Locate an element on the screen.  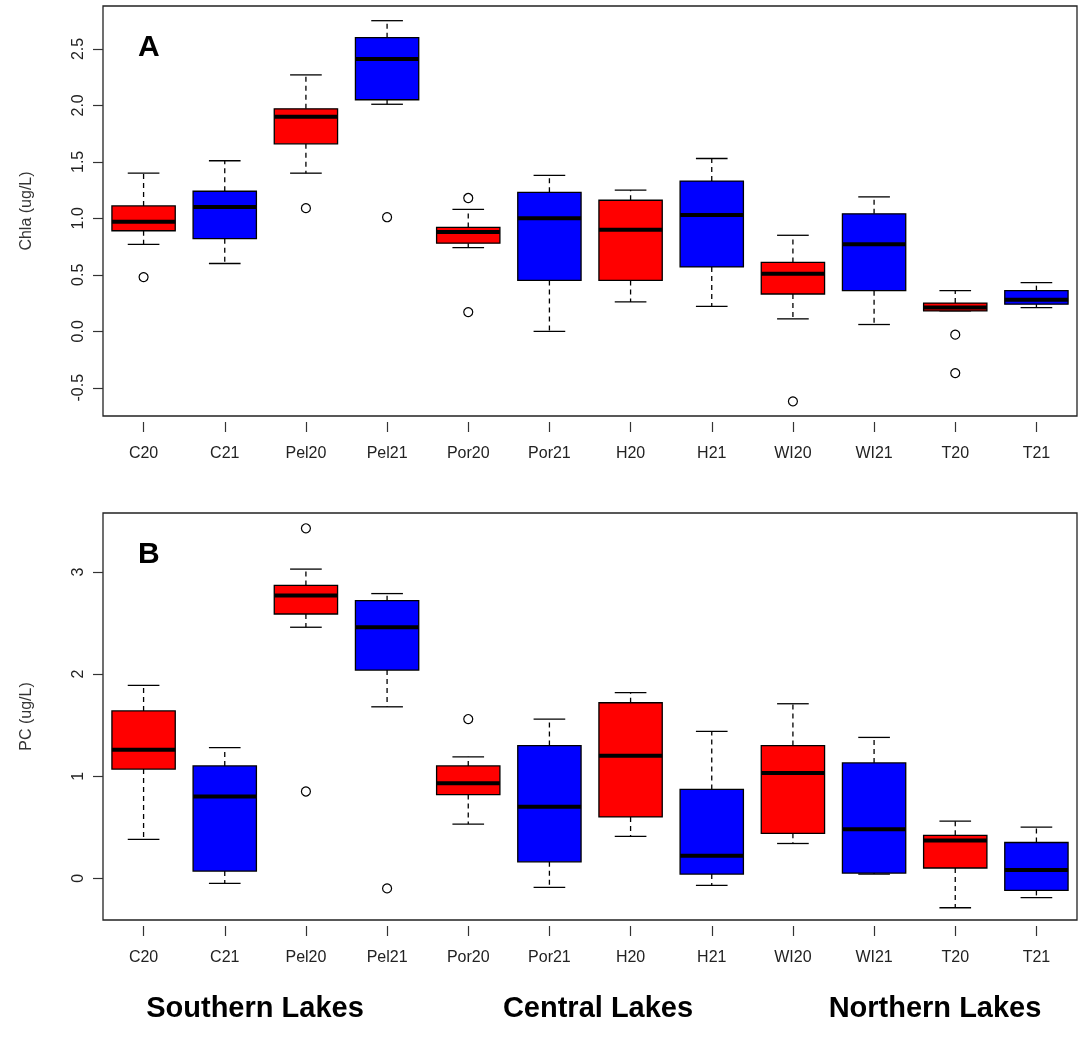
annotation: A is located at coordinates (149, 45).